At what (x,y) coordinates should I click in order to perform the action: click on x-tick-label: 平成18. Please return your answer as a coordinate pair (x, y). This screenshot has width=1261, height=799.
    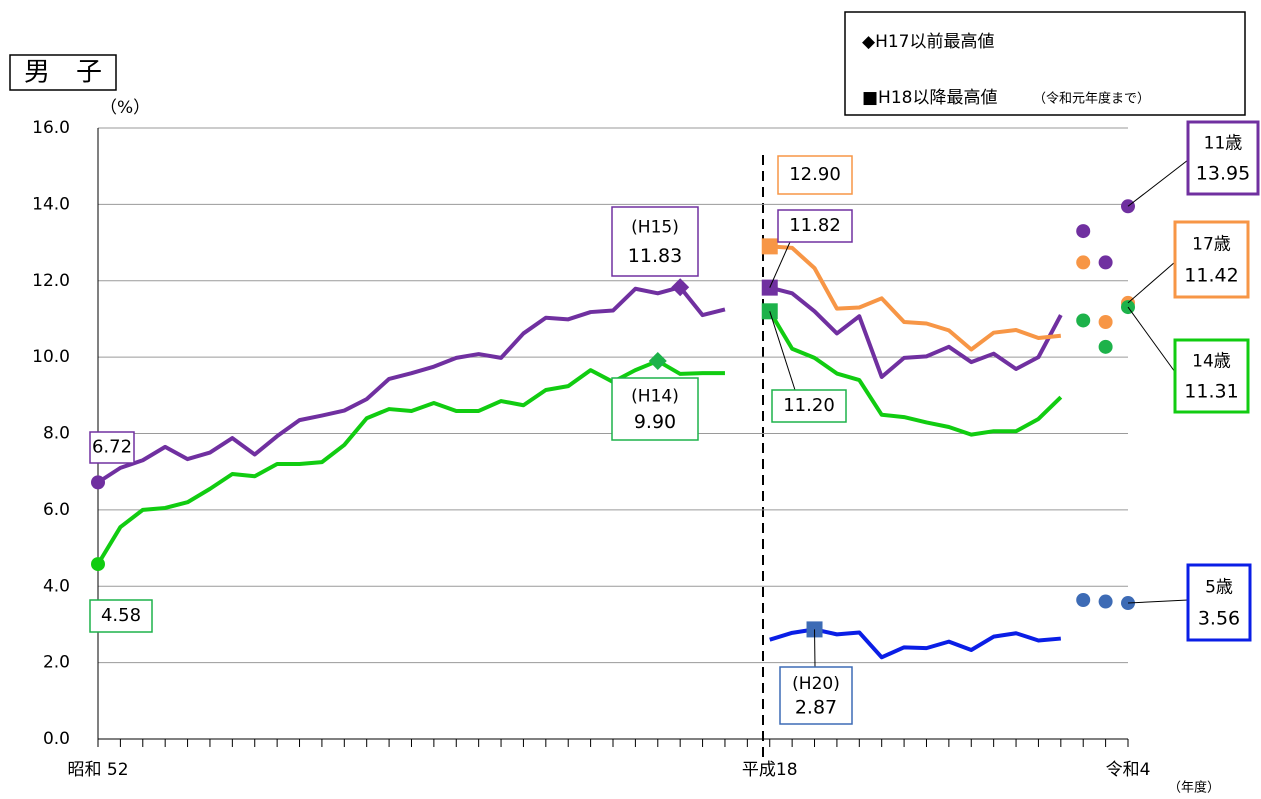
    Looking at the image, I should click on (770, 770).